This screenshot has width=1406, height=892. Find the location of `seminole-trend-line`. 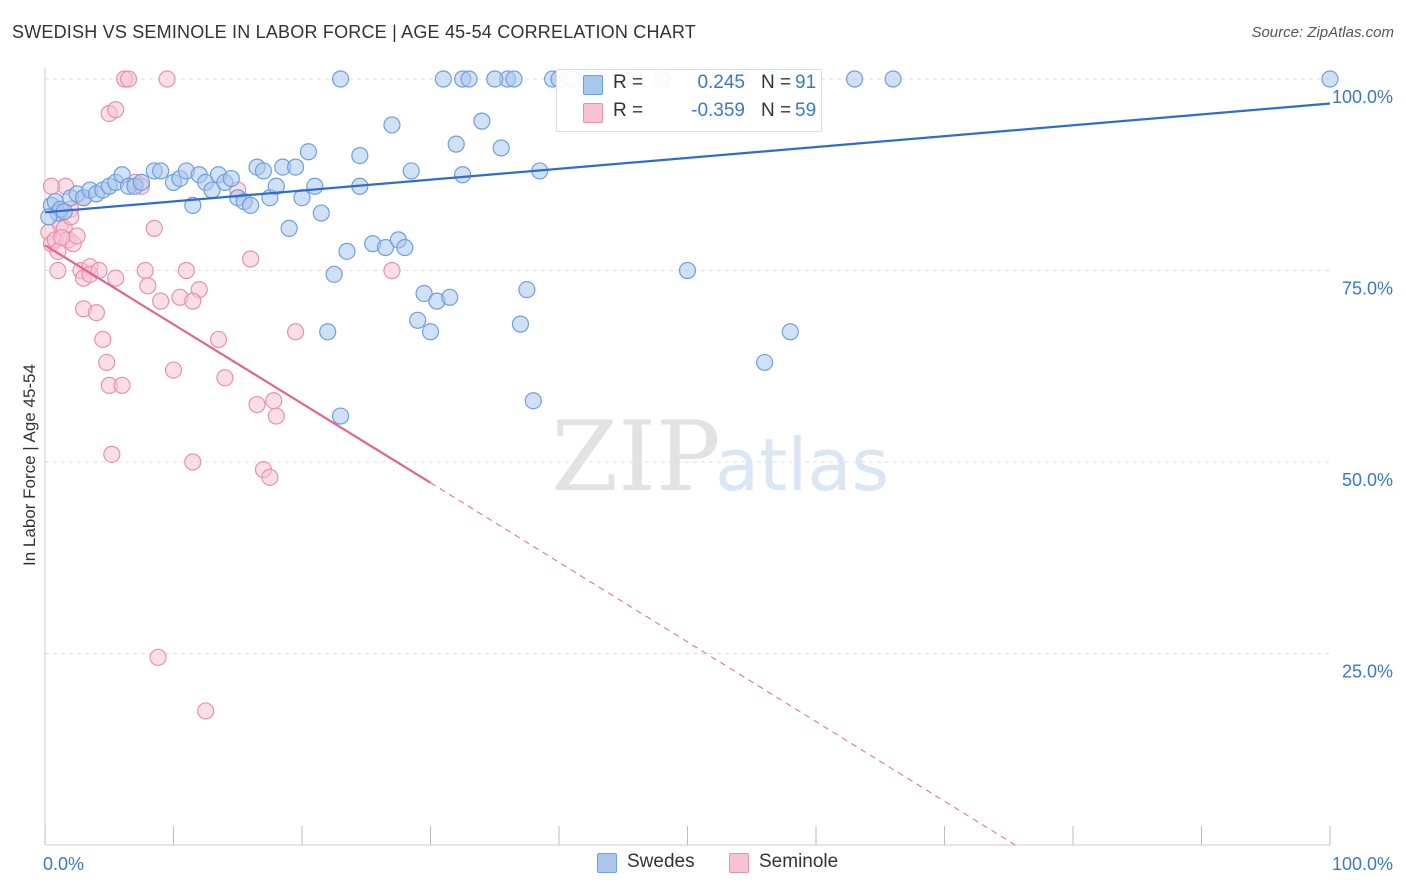

seminole-trend-line is located at coordinates (238, 364).